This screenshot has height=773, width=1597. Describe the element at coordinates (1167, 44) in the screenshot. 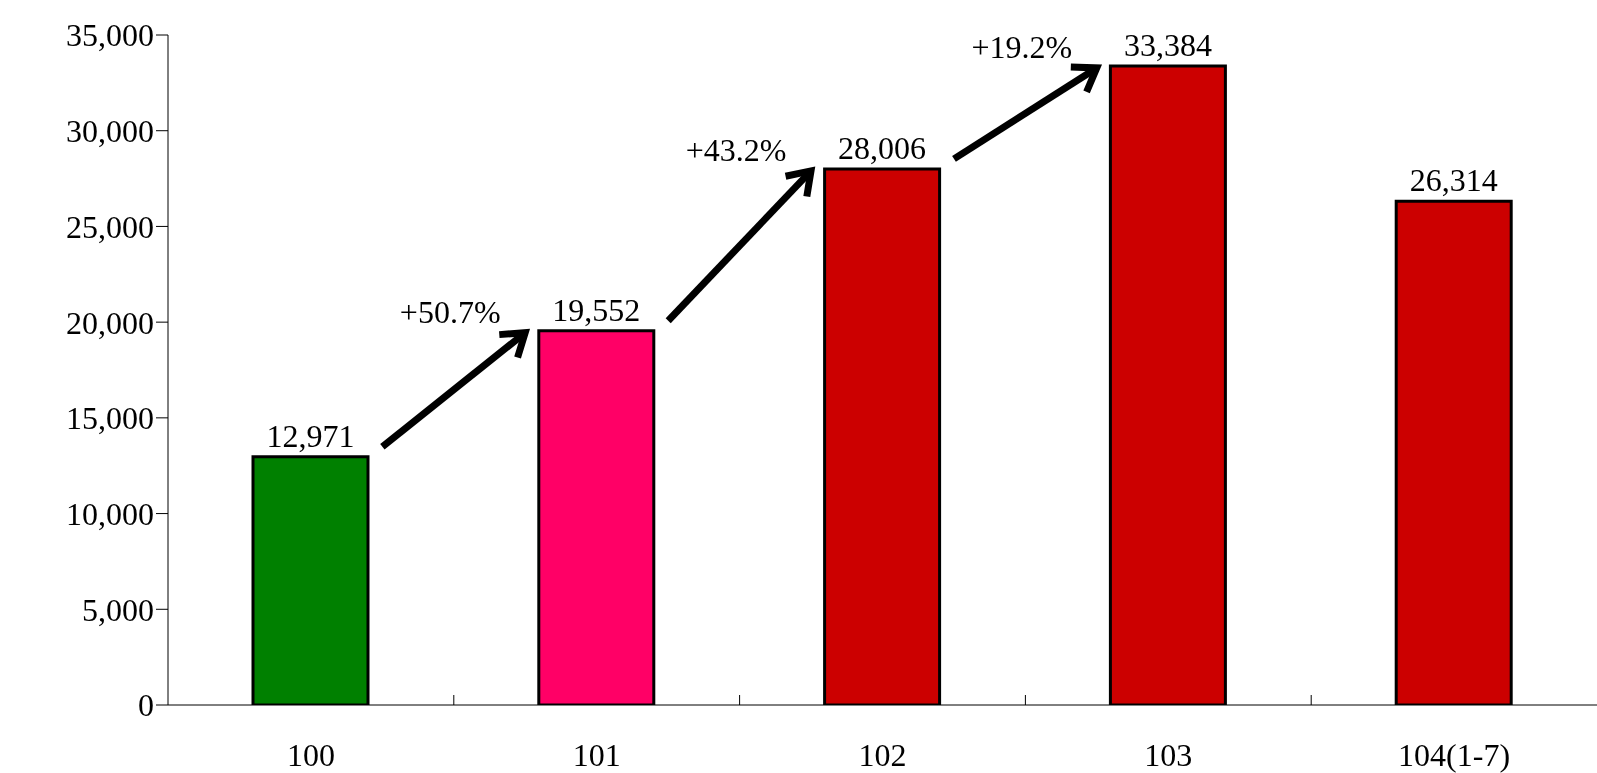

I see `data-label: 33,384` at that location.